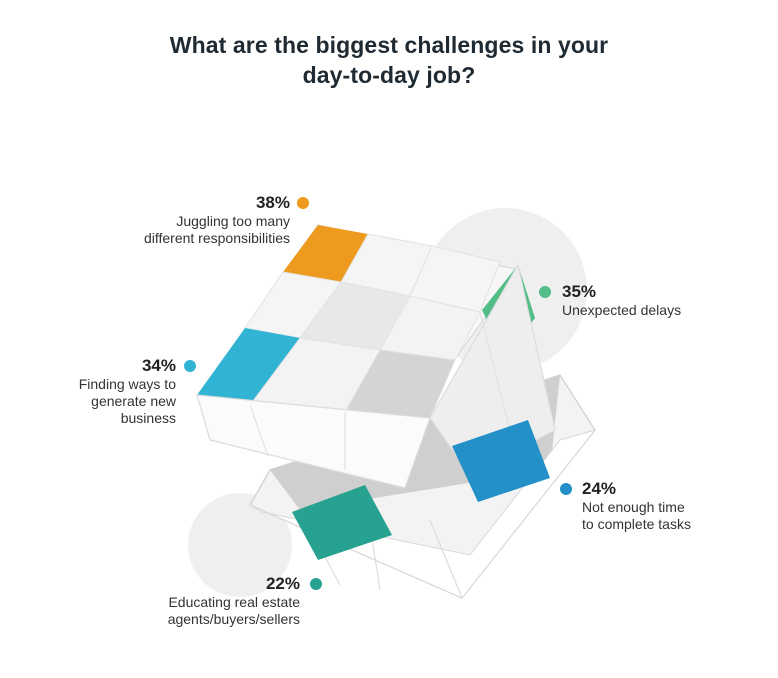  Describe the element at coordinates (127, 384) in the screenshot. I see `label-new-business-line1: Finding ways to` at that location.